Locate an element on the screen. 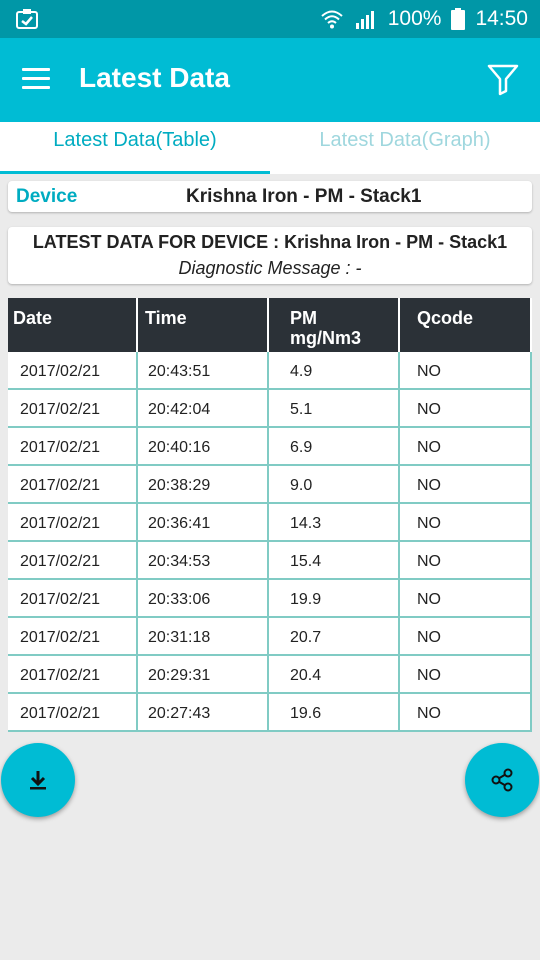 This screenshot has width=540, height=960. tab-bar: Latest Data(Table) Latest Data(Graph) is located at coordinates (270, 148).